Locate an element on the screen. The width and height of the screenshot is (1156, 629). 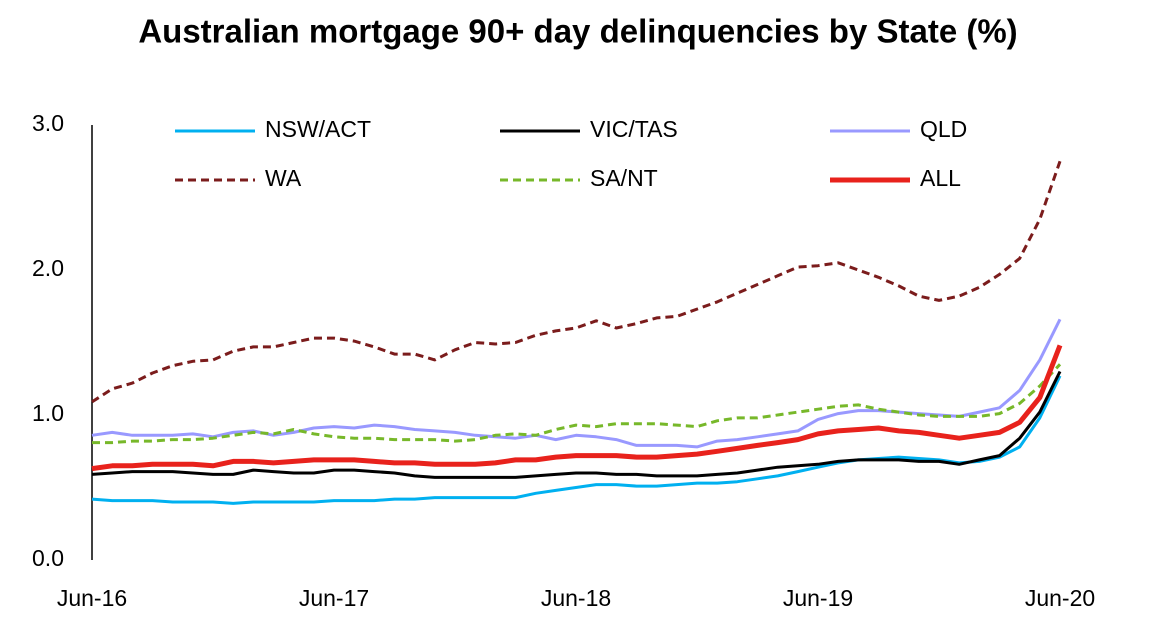
legend-label: WA is located at coordinates (283, 178).